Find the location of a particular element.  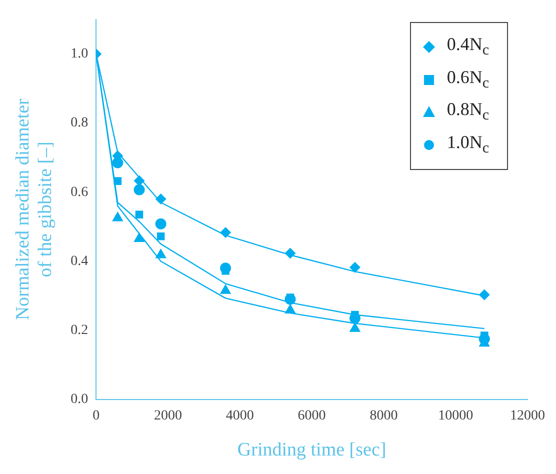

legend-label: 0.4N$_{c}$ is located at coordinates (467, 47).